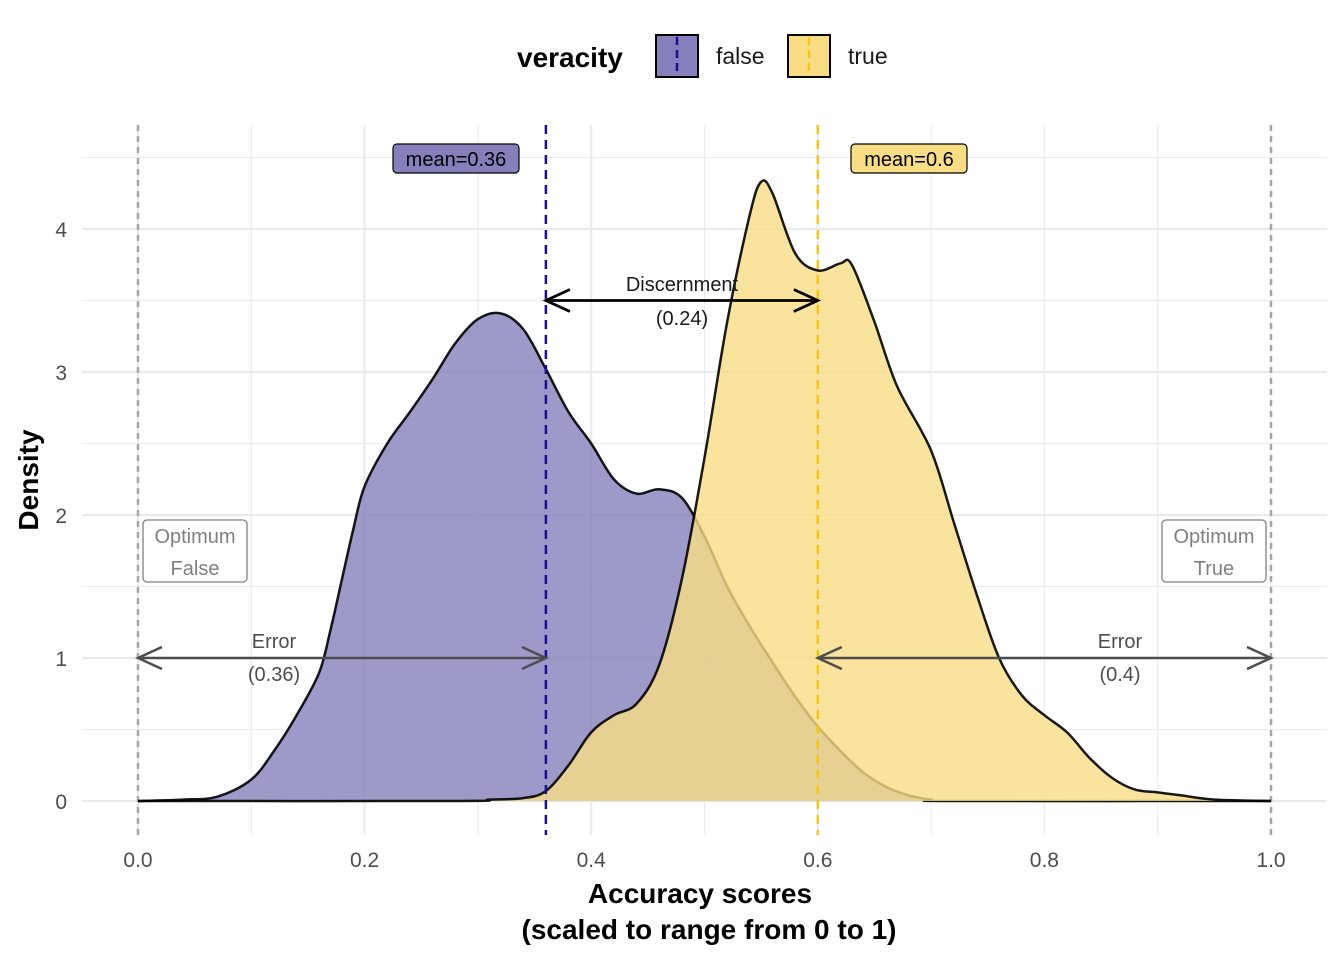  What do you see at coordinates (274, 642) in the screenshot?
I see `error-false-label: Error` at bounding box center [274, 642].